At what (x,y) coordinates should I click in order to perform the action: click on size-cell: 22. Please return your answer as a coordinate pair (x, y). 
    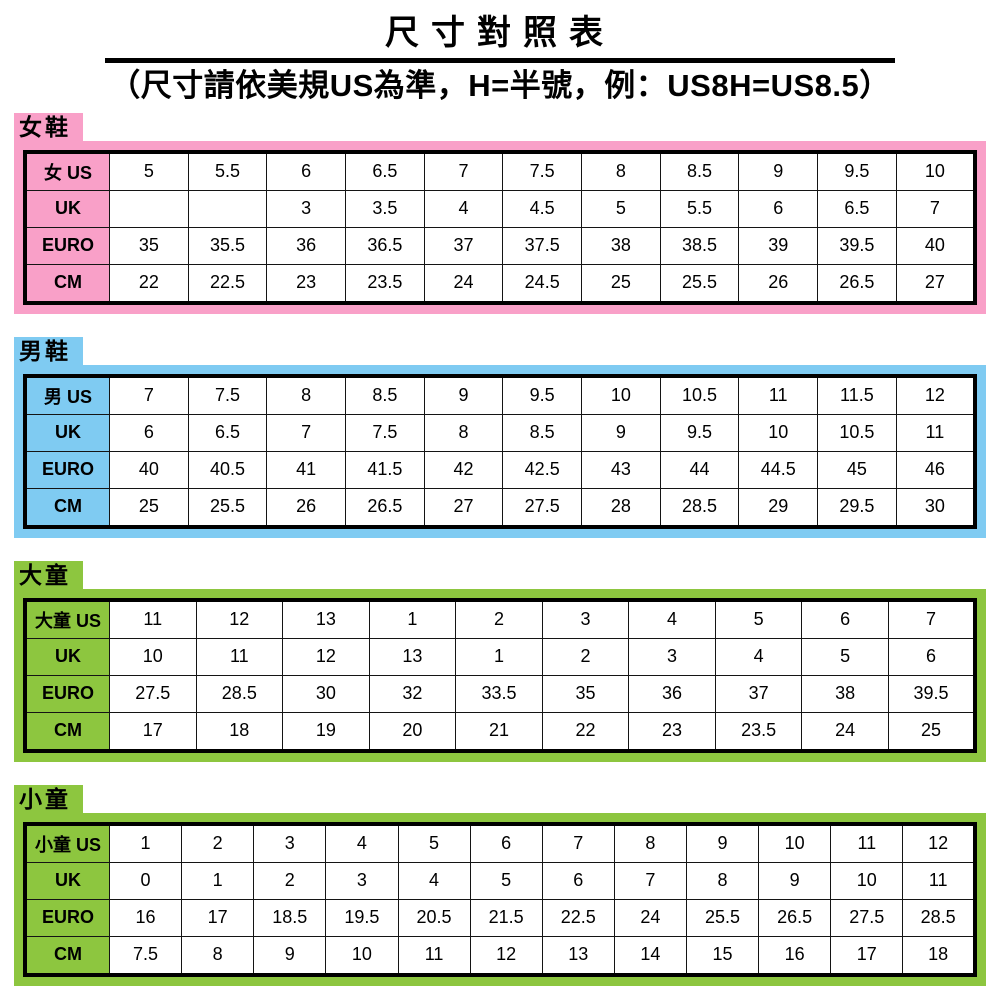
    Looking at the image, I should click on (585, 731).